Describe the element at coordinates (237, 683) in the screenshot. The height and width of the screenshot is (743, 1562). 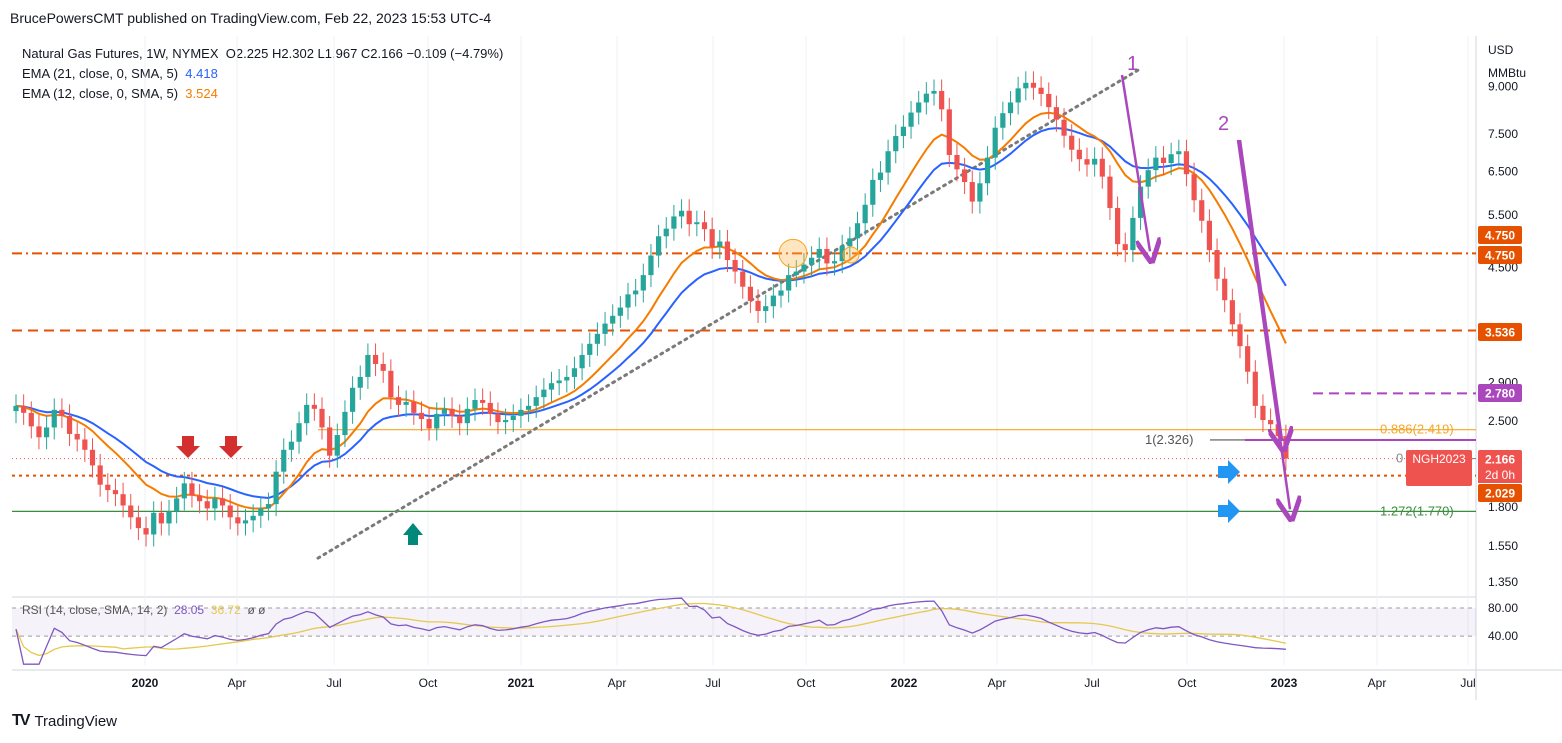
I see `time-tick-label: Apr` at that location.